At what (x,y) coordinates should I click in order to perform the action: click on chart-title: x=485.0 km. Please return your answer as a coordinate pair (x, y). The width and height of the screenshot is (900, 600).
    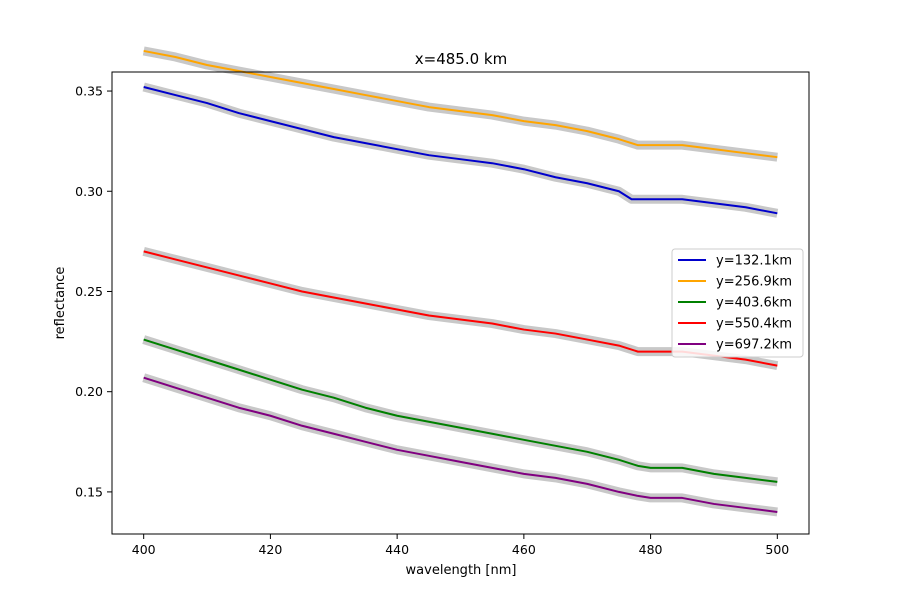
    Looking at the image, I should click on (461, 59).